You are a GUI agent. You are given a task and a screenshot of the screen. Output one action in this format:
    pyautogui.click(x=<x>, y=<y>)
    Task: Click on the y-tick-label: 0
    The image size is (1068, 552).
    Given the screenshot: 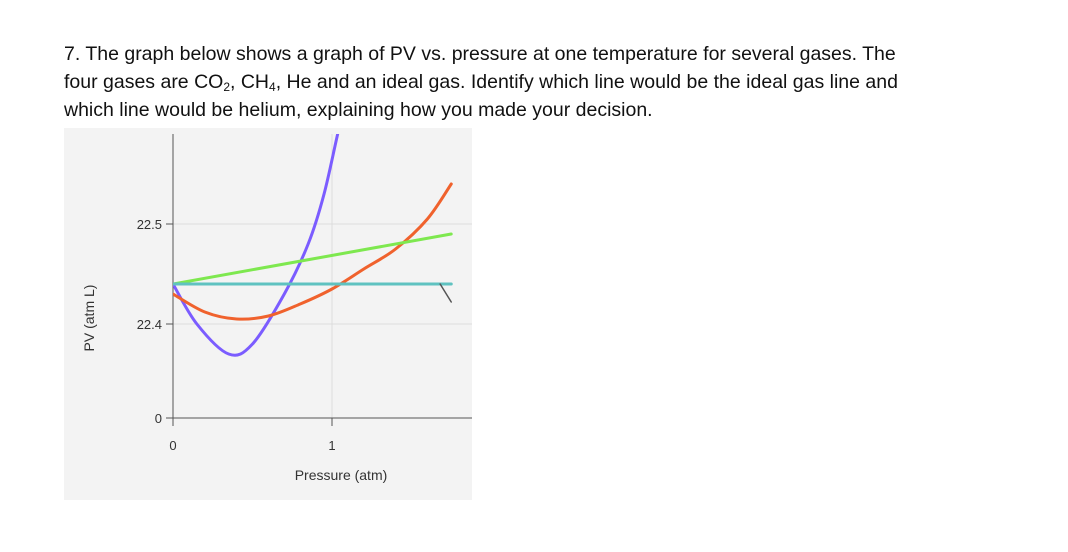 What is the action you would take?
    pyautogui.click(x=158, y=418)
    